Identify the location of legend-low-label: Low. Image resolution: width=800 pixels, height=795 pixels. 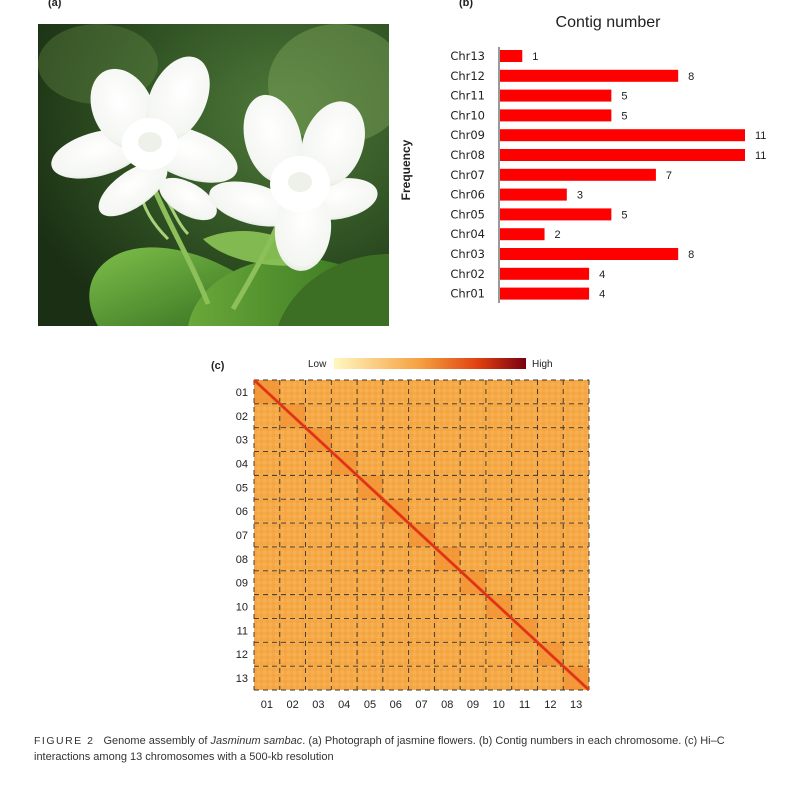
(317, 364).